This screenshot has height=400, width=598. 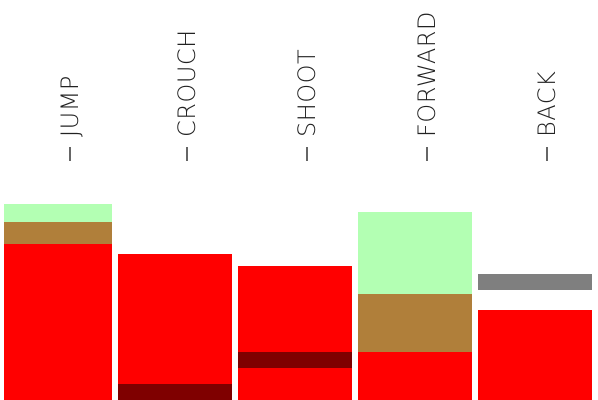 I want to click on bar-forward, so click(x=415, y=306).